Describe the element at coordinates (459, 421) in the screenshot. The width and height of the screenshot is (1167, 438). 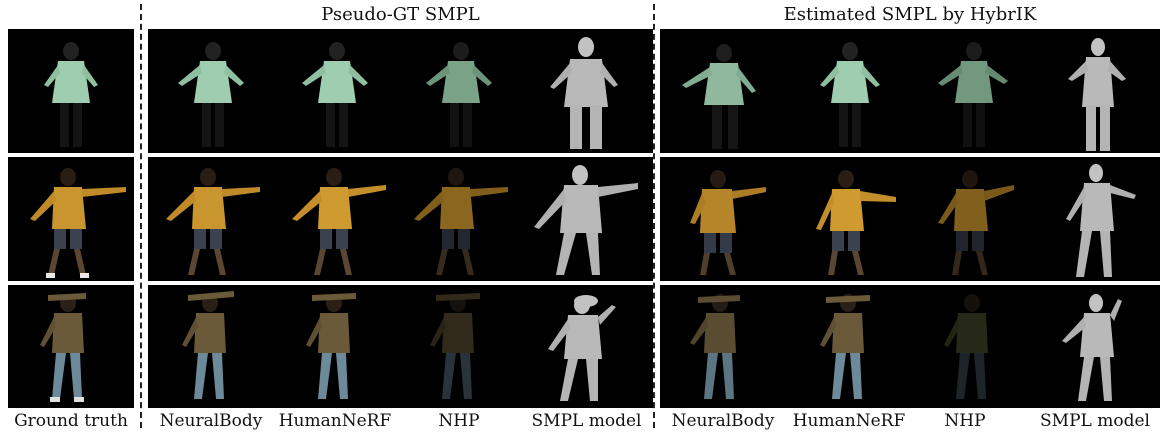
I see `caption-pseudo-nhp: NHP` at that location.